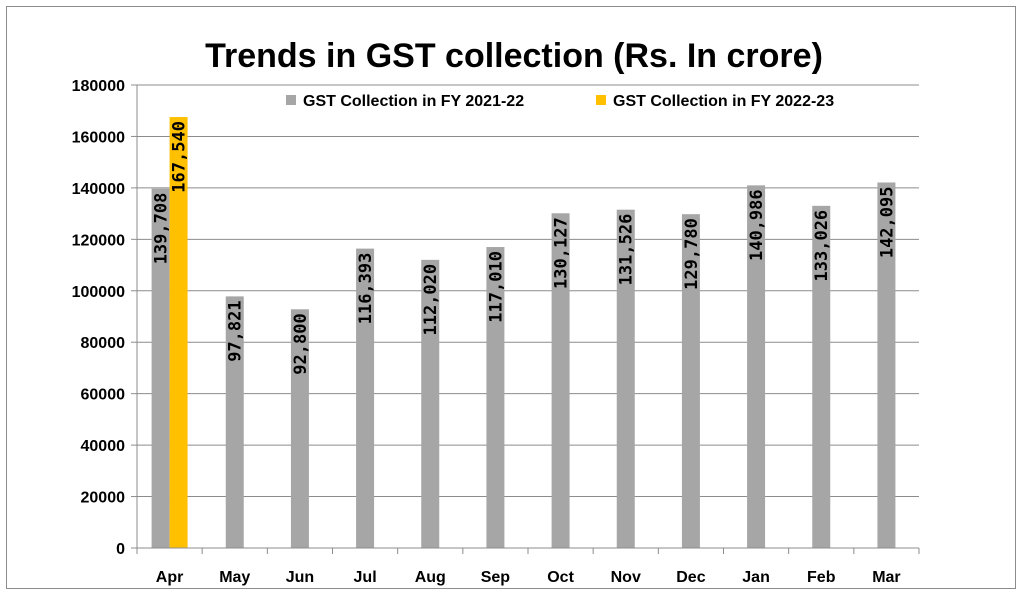 The image size is (1024, 595). Describe the element at coordinates (301, 343) in the screenshot. I see `data-label-jun-series-0: 92,800` at that location.